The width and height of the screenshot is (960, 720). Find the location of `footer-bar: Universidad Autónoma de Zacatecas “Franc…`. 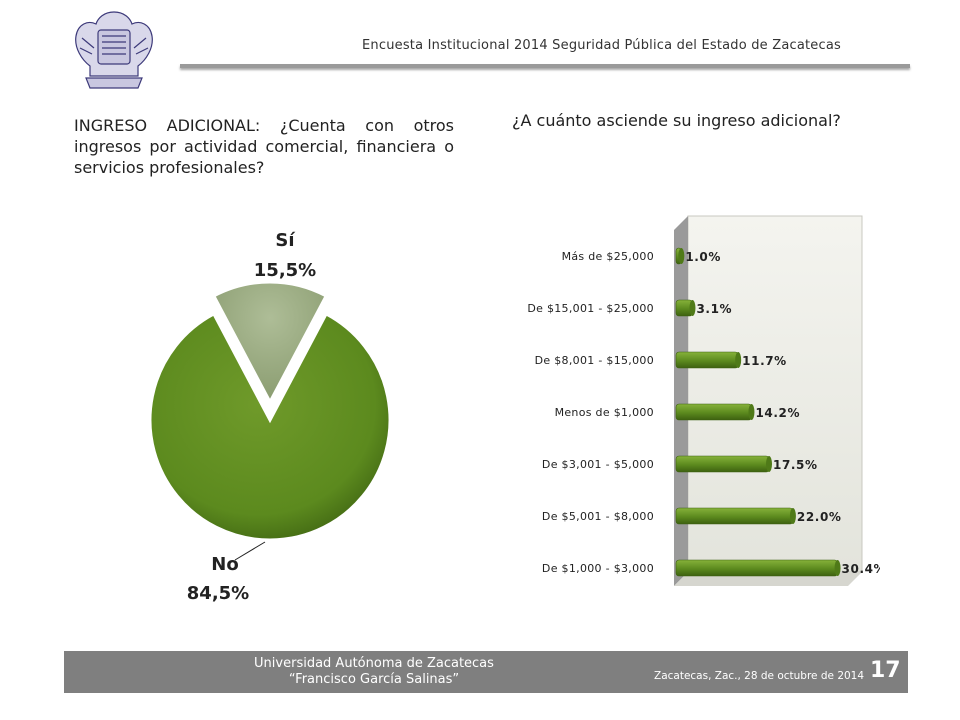

footer-bar: Universidad Autónoma de Zacatecas “Franc… is located at coordinates (486, 672).